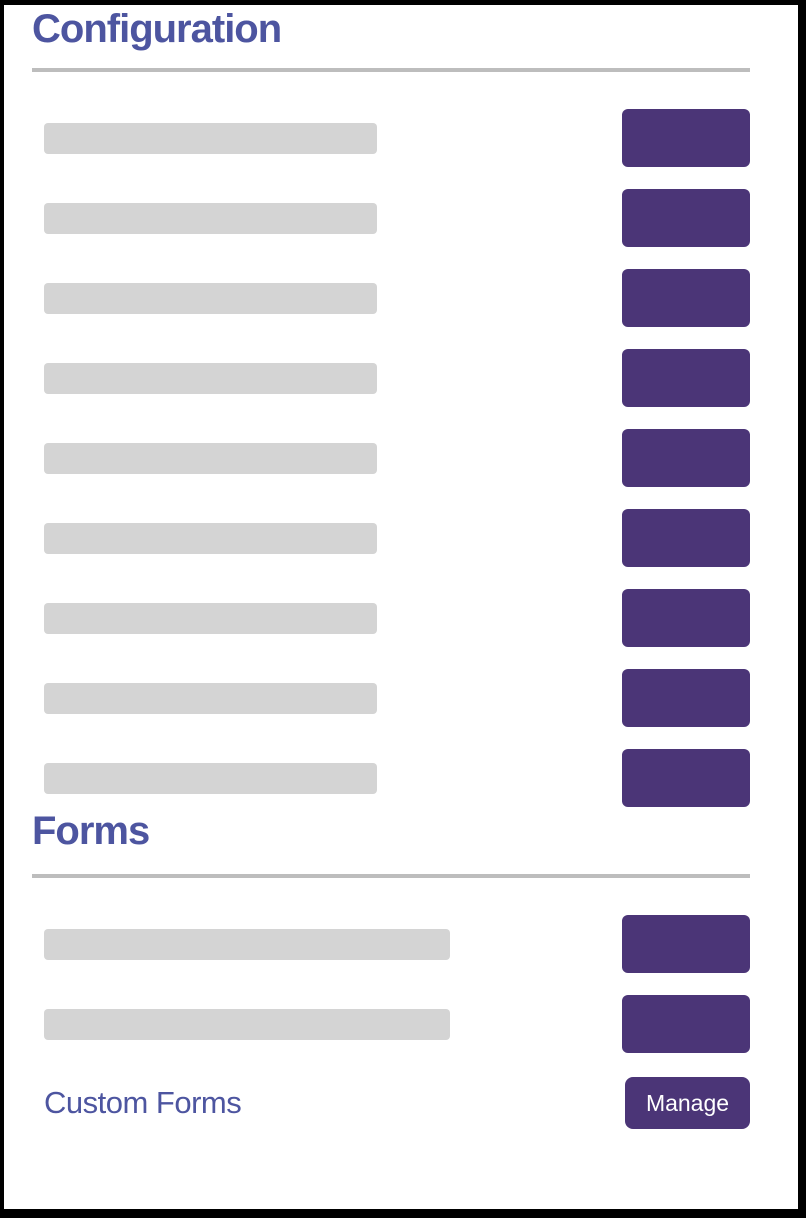 This screenshot has width=806, height=1218. Describe the element at coordinates (157, 29) in the screenshot. I see `configuration-title: Configuration` at that location.